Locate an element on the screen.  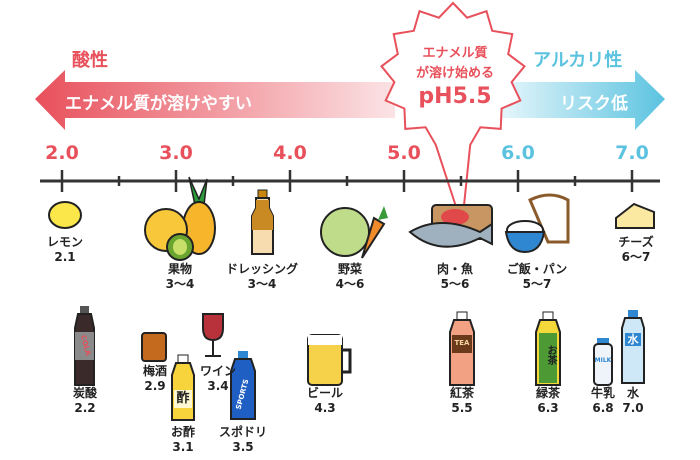
food-ph: 2.9 is located at coordinates (155, 386).